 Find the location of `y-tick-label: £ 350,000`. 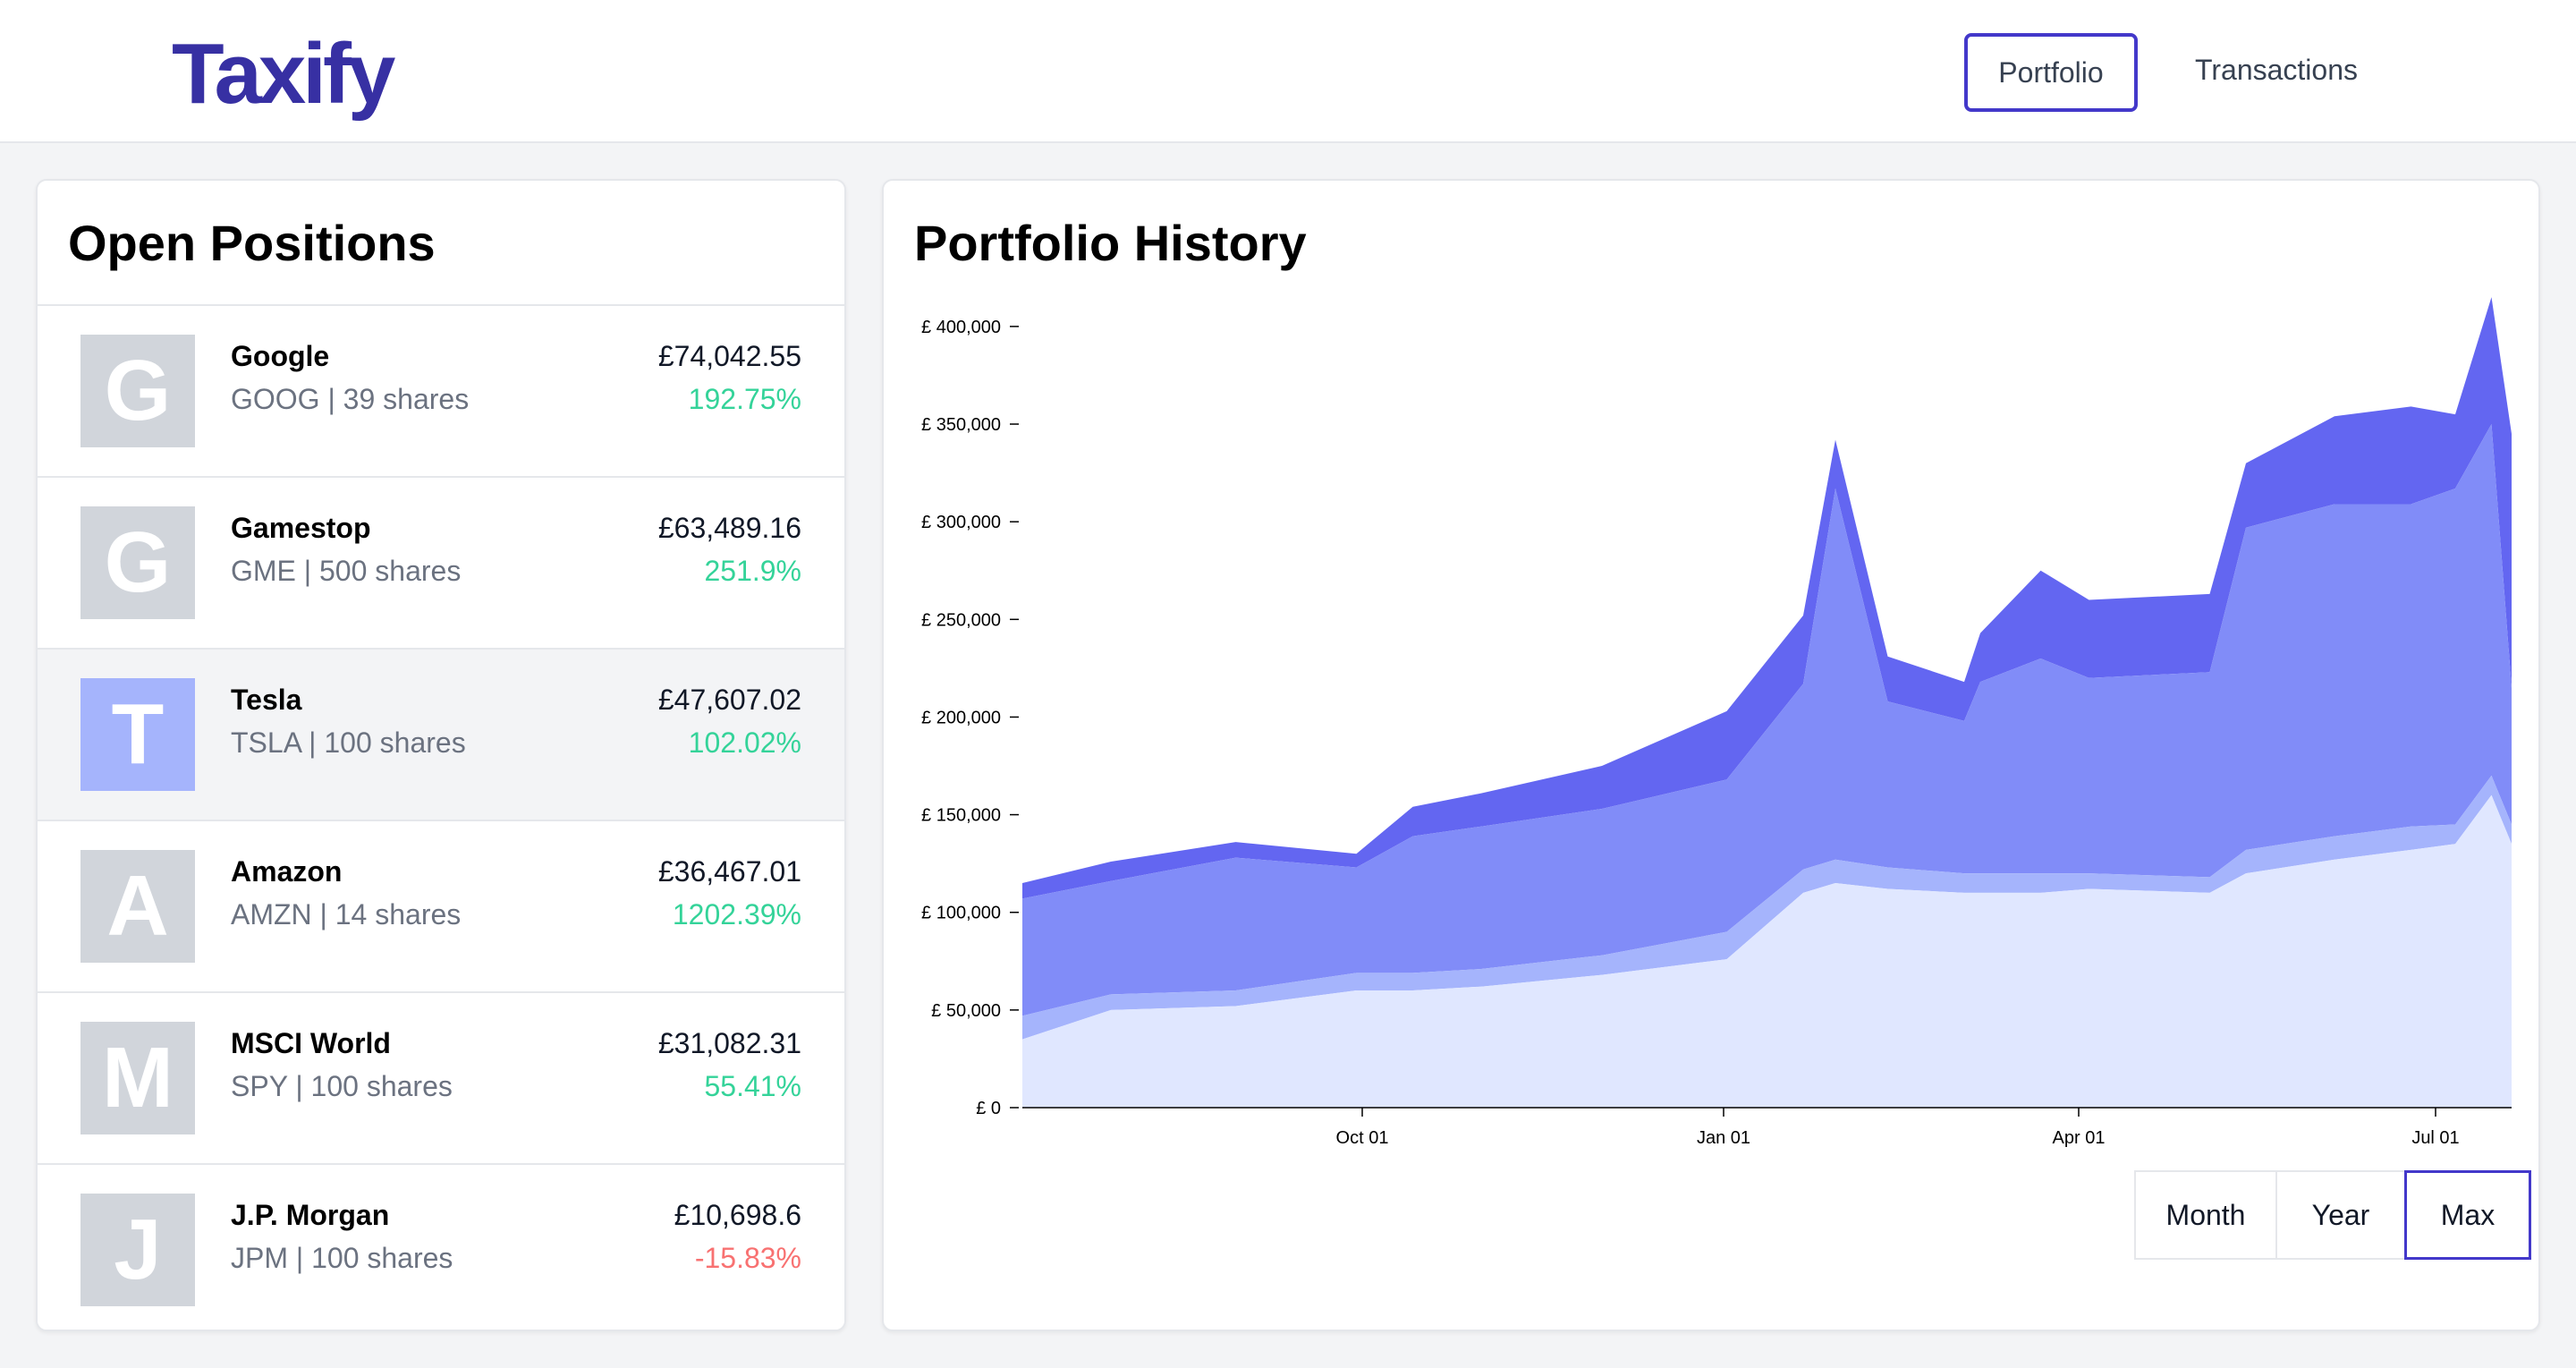

y-tick-label: £ 350,000 is located at coordinates (961, 425).